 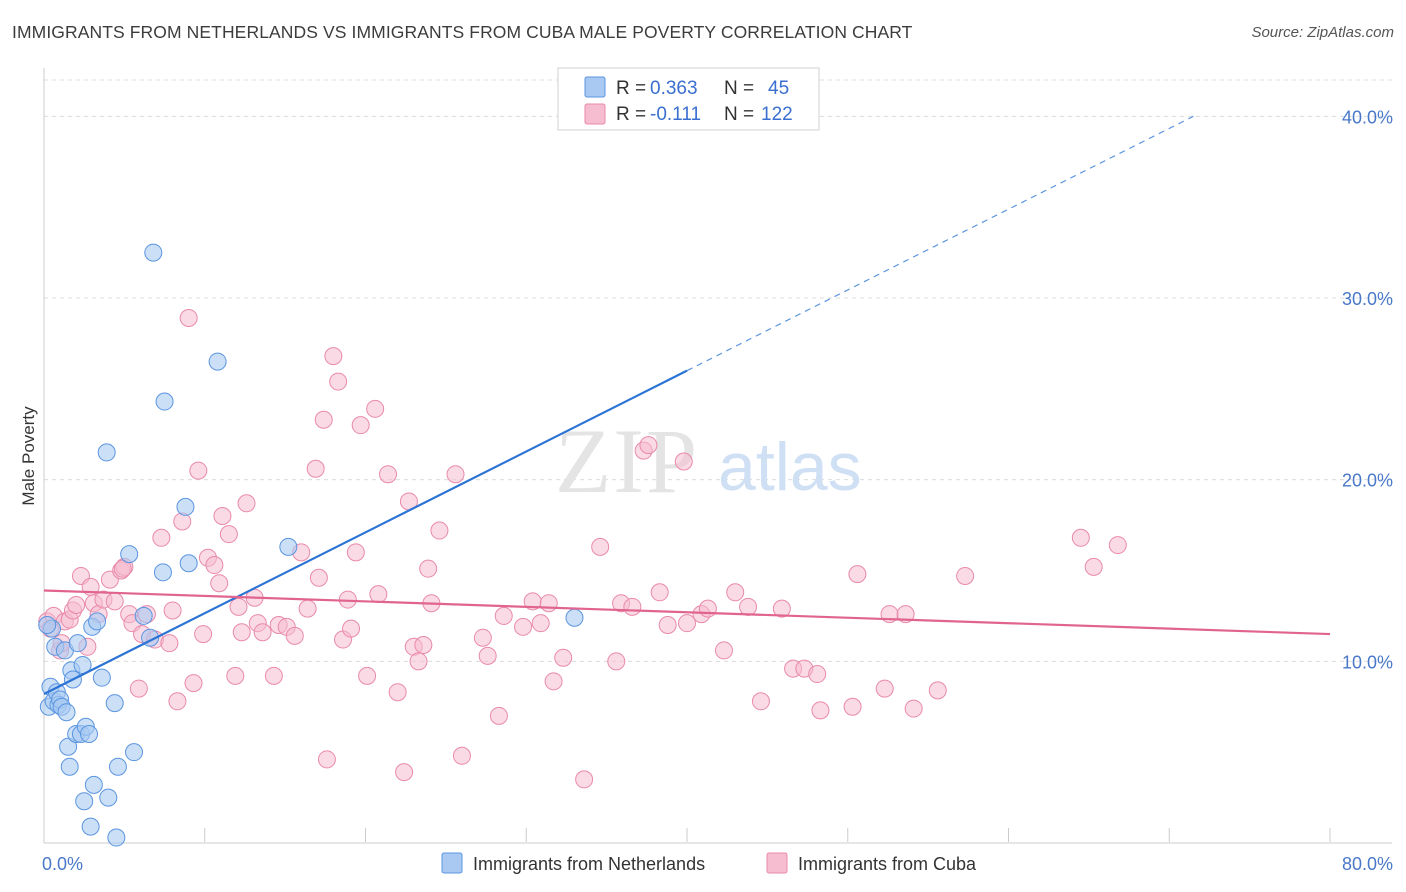 I want to click on watermark-atlas: atlas, so click(x=790, y=467).